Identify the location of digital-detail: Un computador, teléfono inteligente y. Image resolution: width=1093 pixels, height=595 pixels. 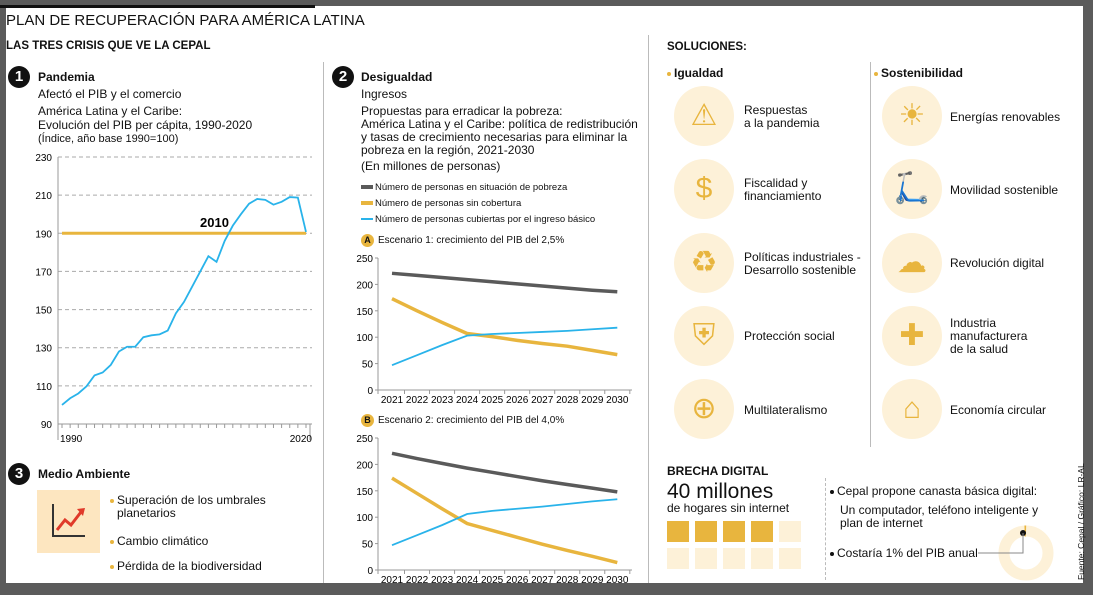
(939, 510).